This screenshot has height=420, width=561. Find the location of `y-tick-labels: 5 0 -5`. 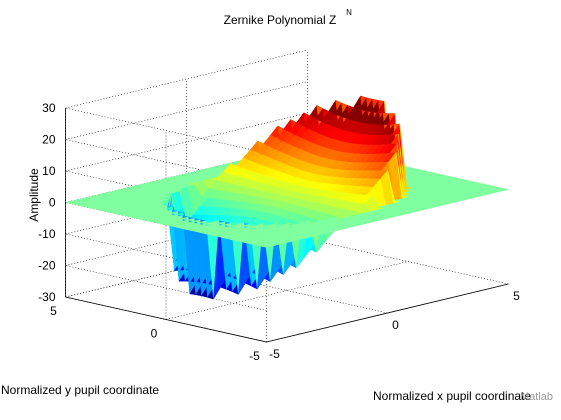

y-tick-labels: 5 0 -5 is located at coordinates (155, 333).